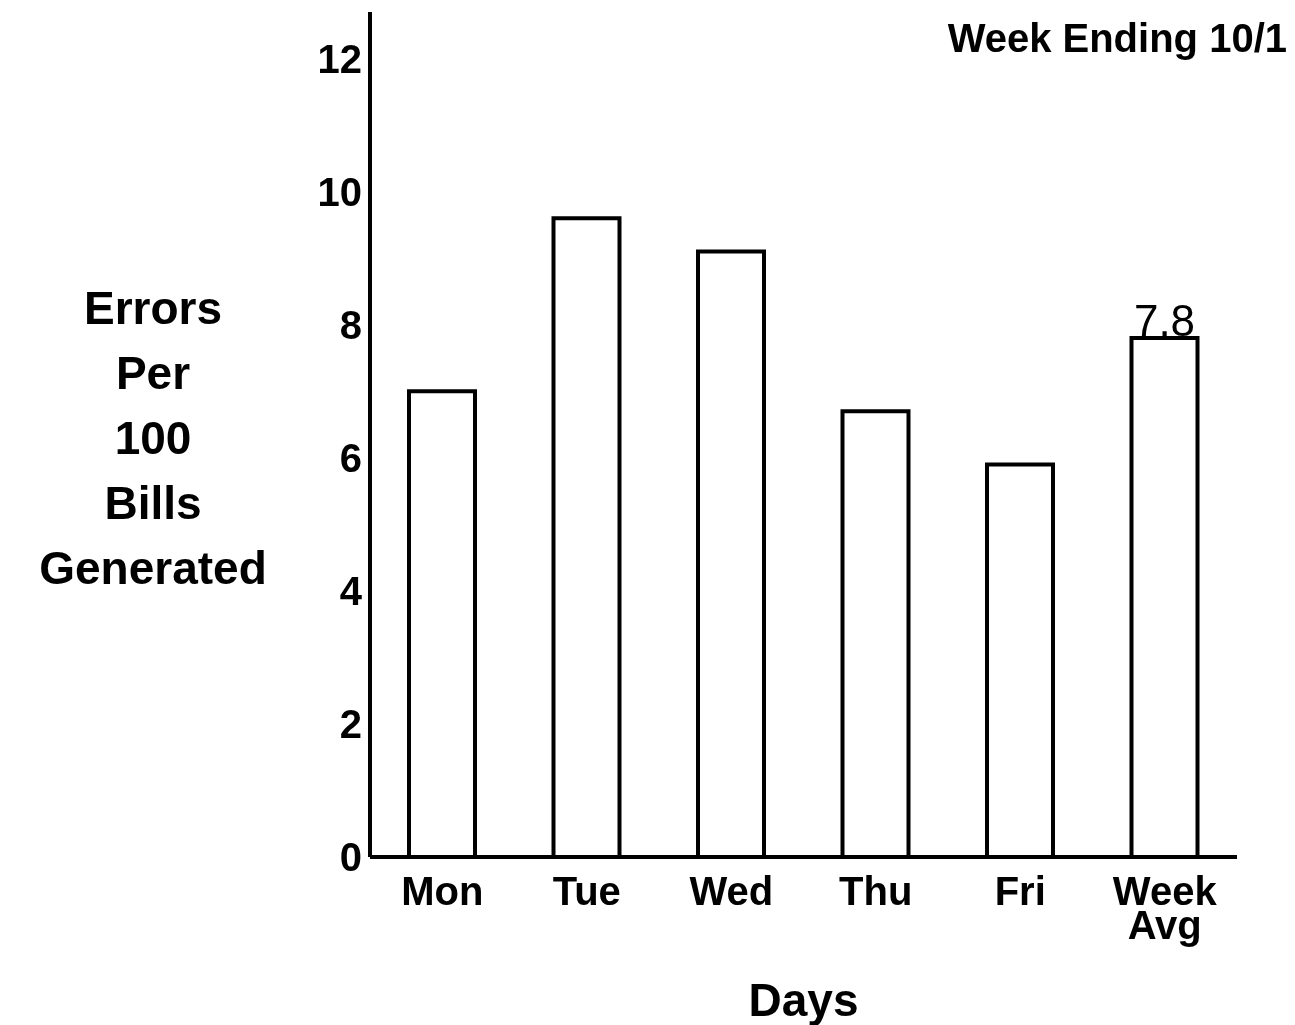 The height and width of the screenshot is (1025, 1295). Describe the element at coordinates (1117, 38) in the screenshot. I see `chart-title: Week Ending 10/1` at that location.